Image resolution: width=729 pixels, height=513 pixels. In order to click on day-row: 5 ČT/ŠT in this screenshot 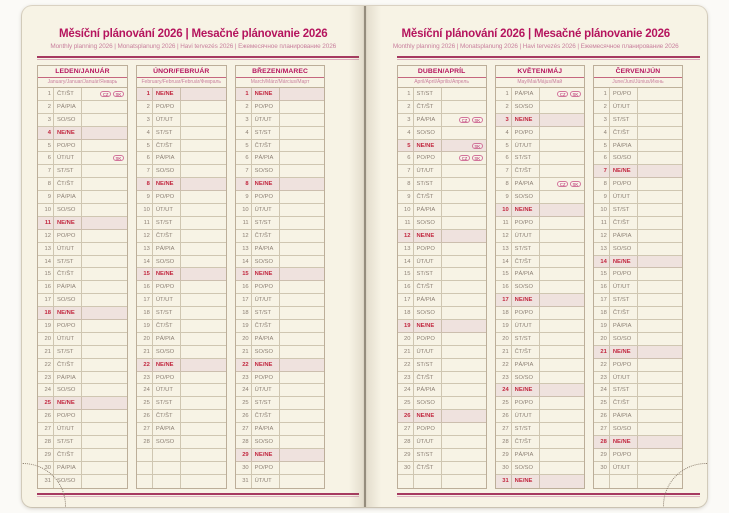, I will do `click(181, 146)`.